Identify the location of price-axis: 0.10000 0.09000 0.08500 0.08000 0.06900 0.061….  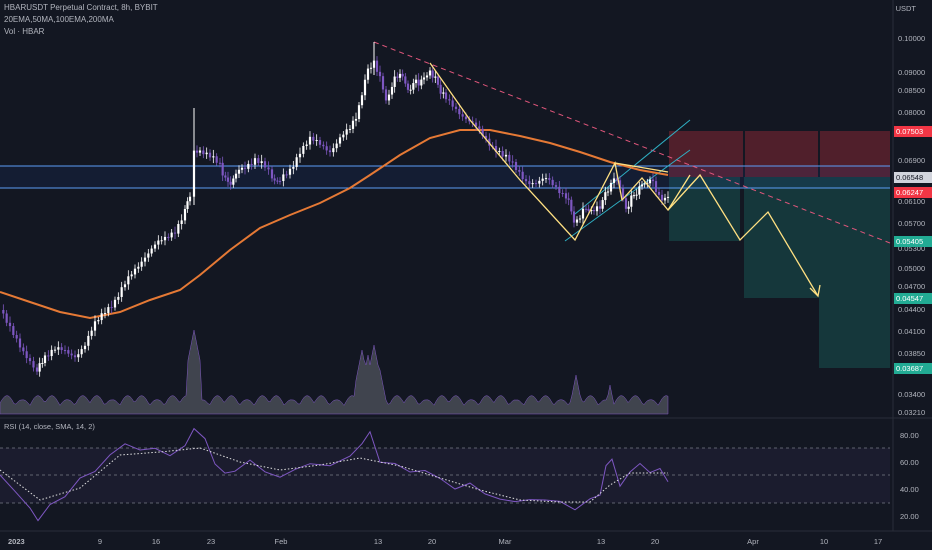
(911, 225).